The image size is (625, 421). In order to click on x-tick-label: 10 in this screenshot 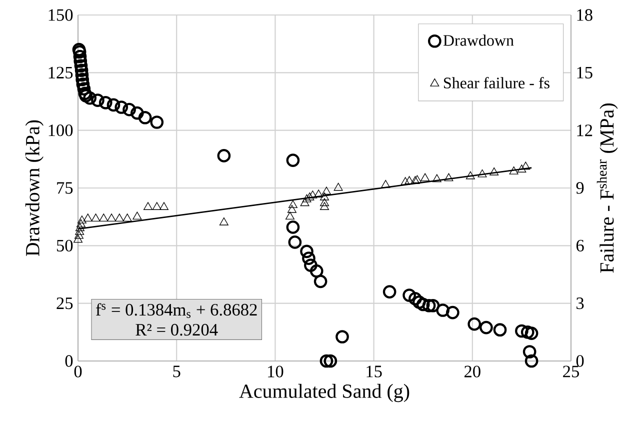, I will do `click(276, 372)`.